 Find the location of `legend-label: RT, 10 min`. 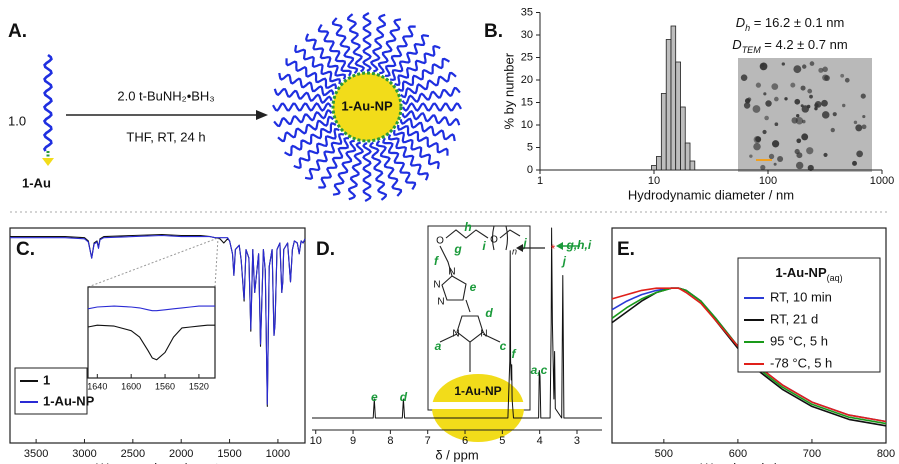

legend-label: RT, 10 min is located at coordinates (801, 296).